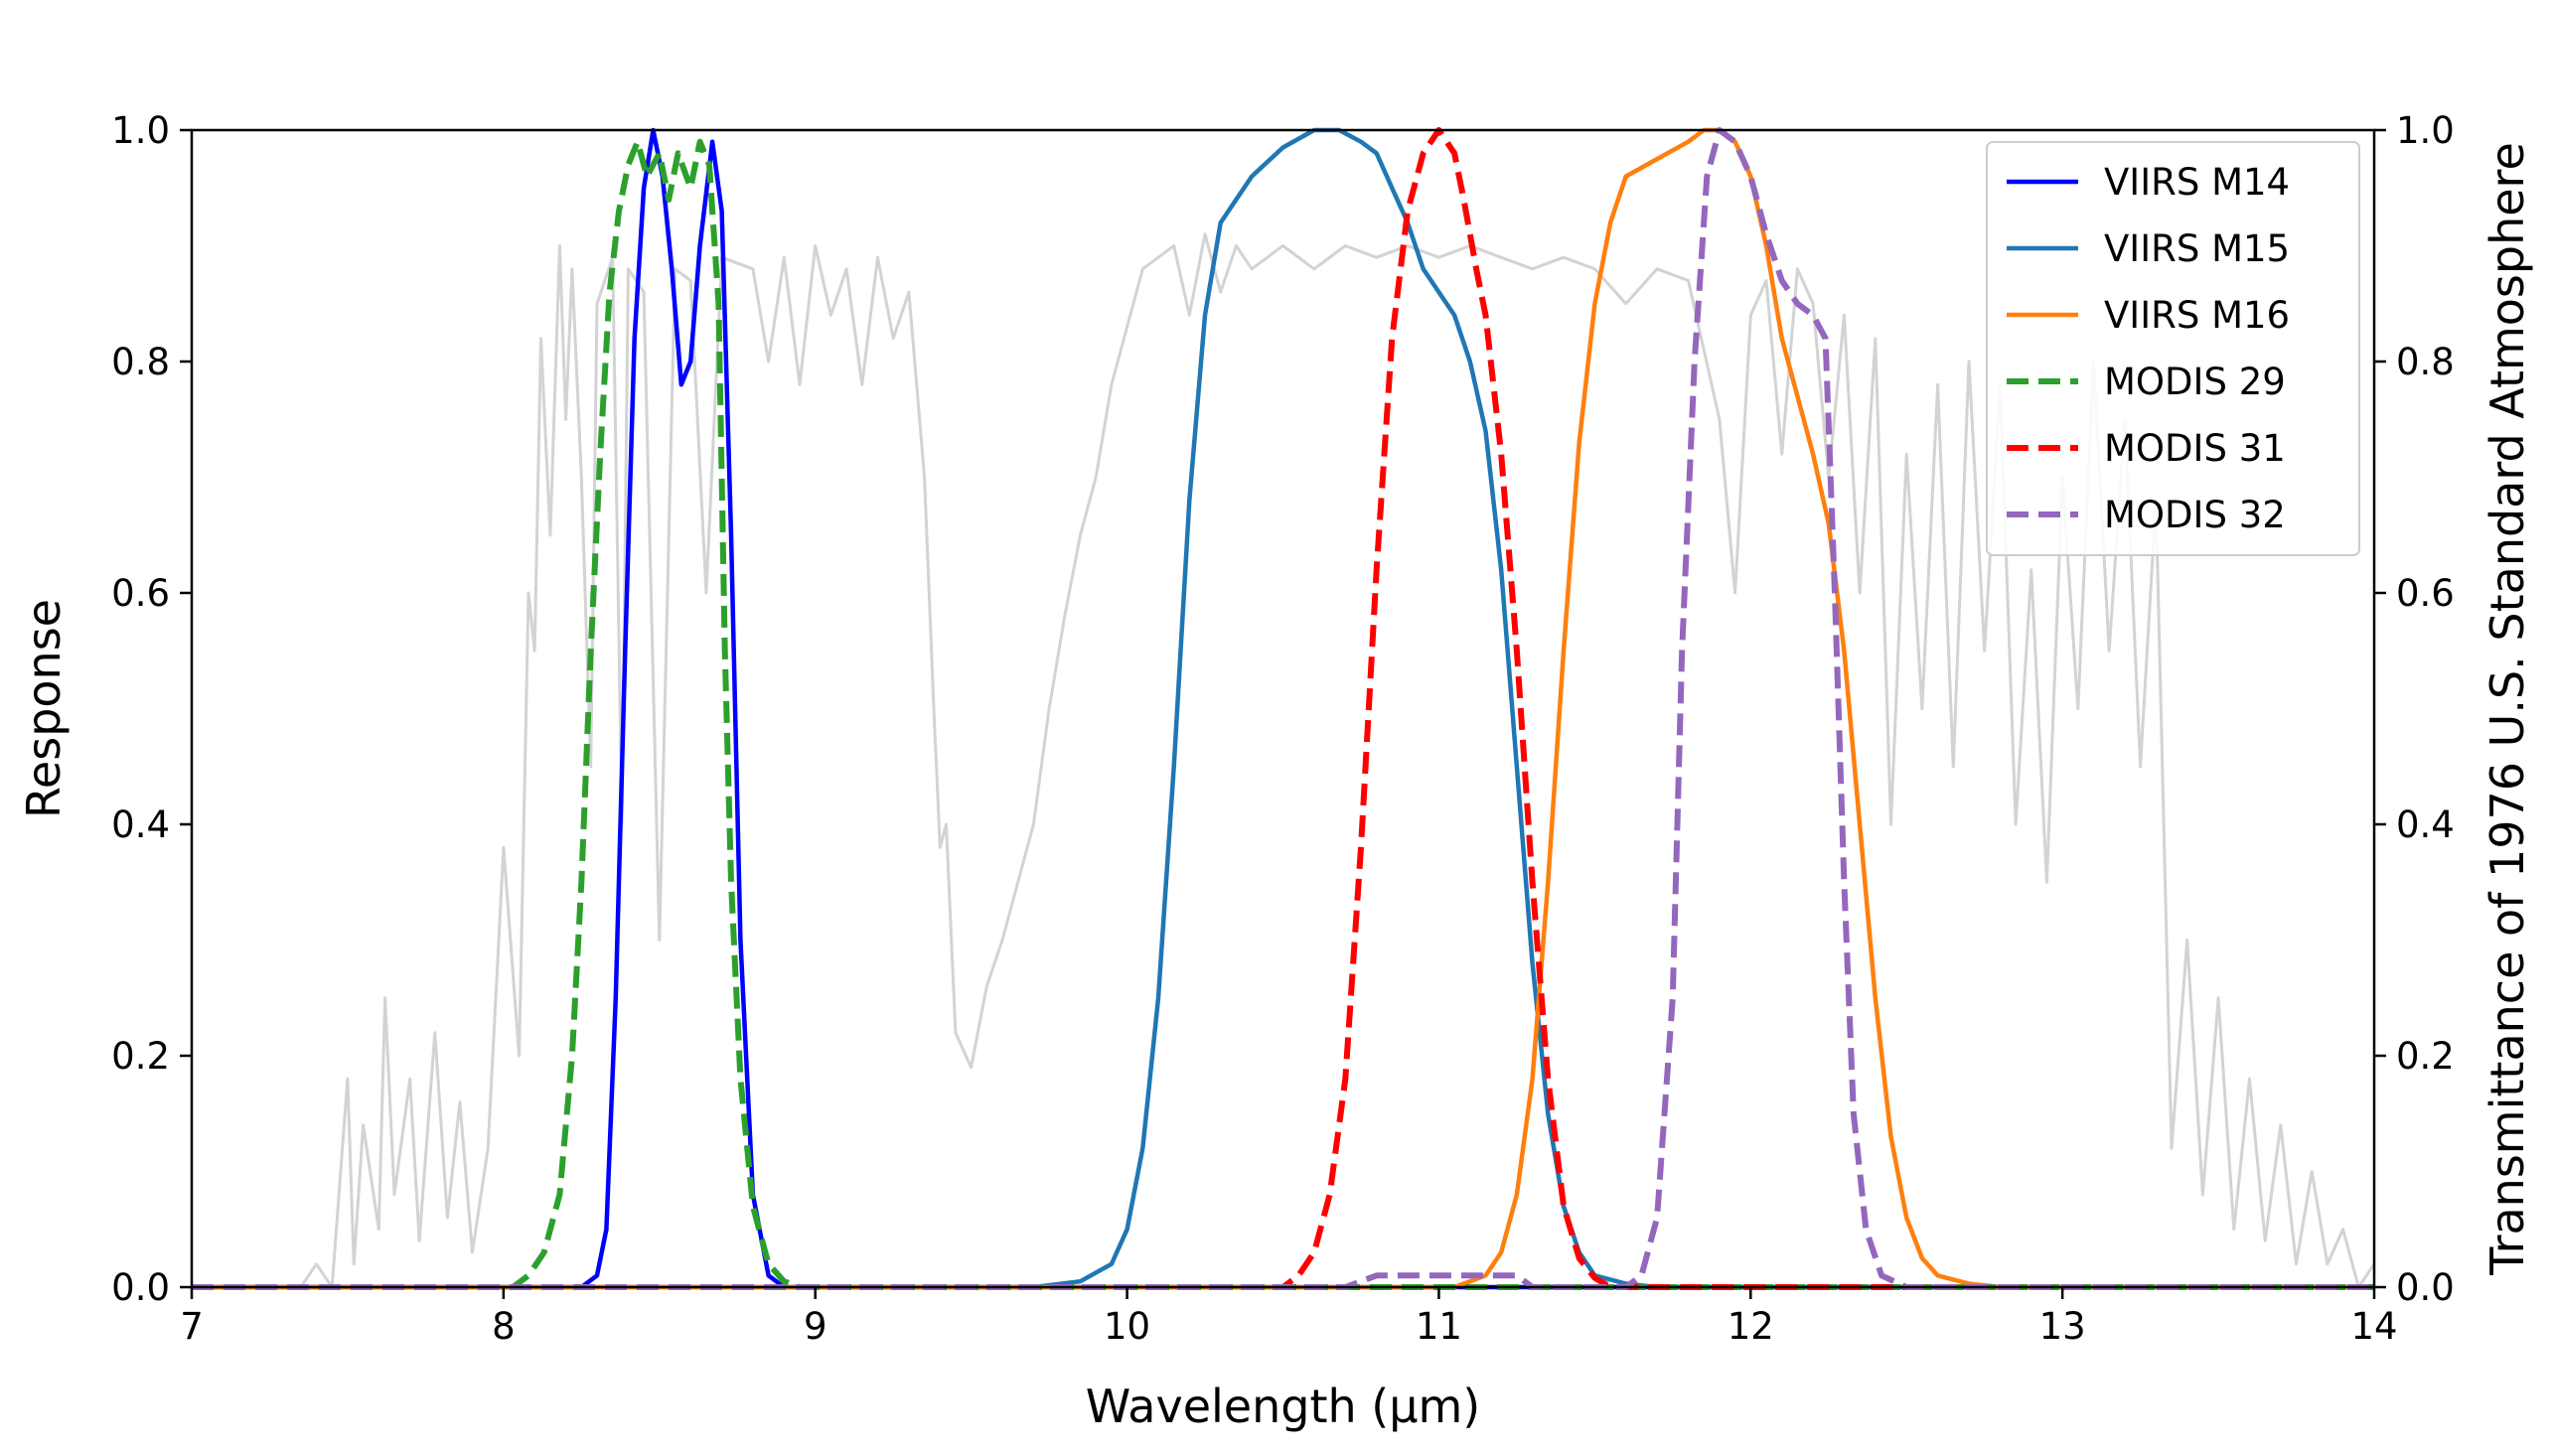 Image resolution: width=2555 pixels, height=1456 pixels. What do you see at coordinates (1751, 1326) in the screenshot?
I see `x-tick-label: 12` at bounding box center [1751, 1326].